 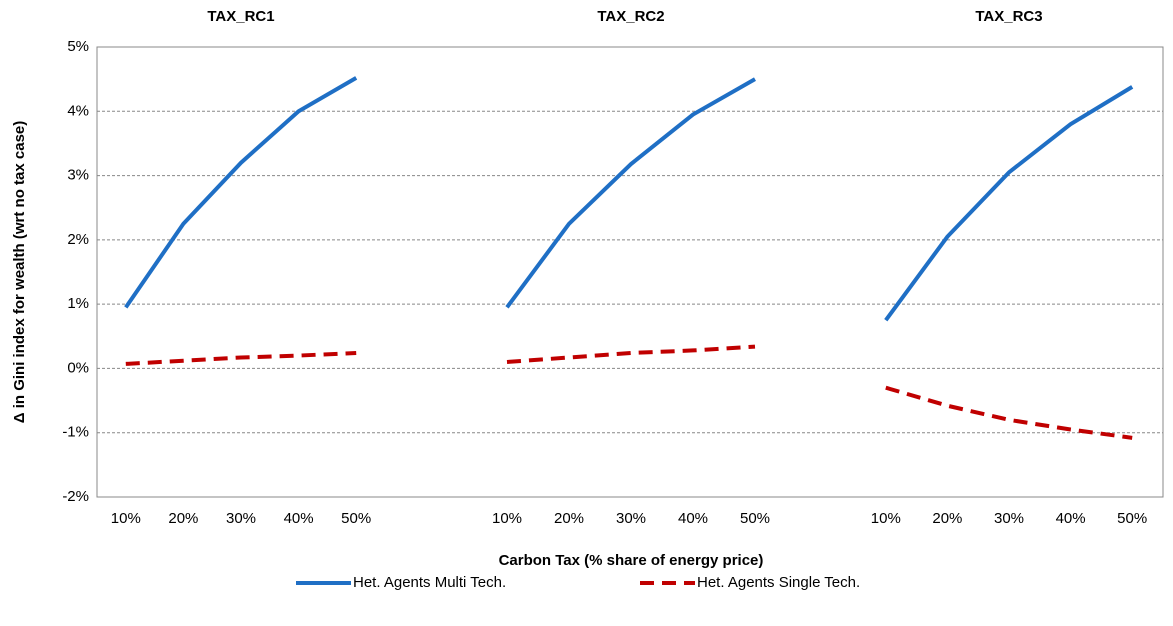 What do you see at coordinates (78, 367) in the screenshot?
I see `y-tick-label: 0%` at bounding box center [78, 367].